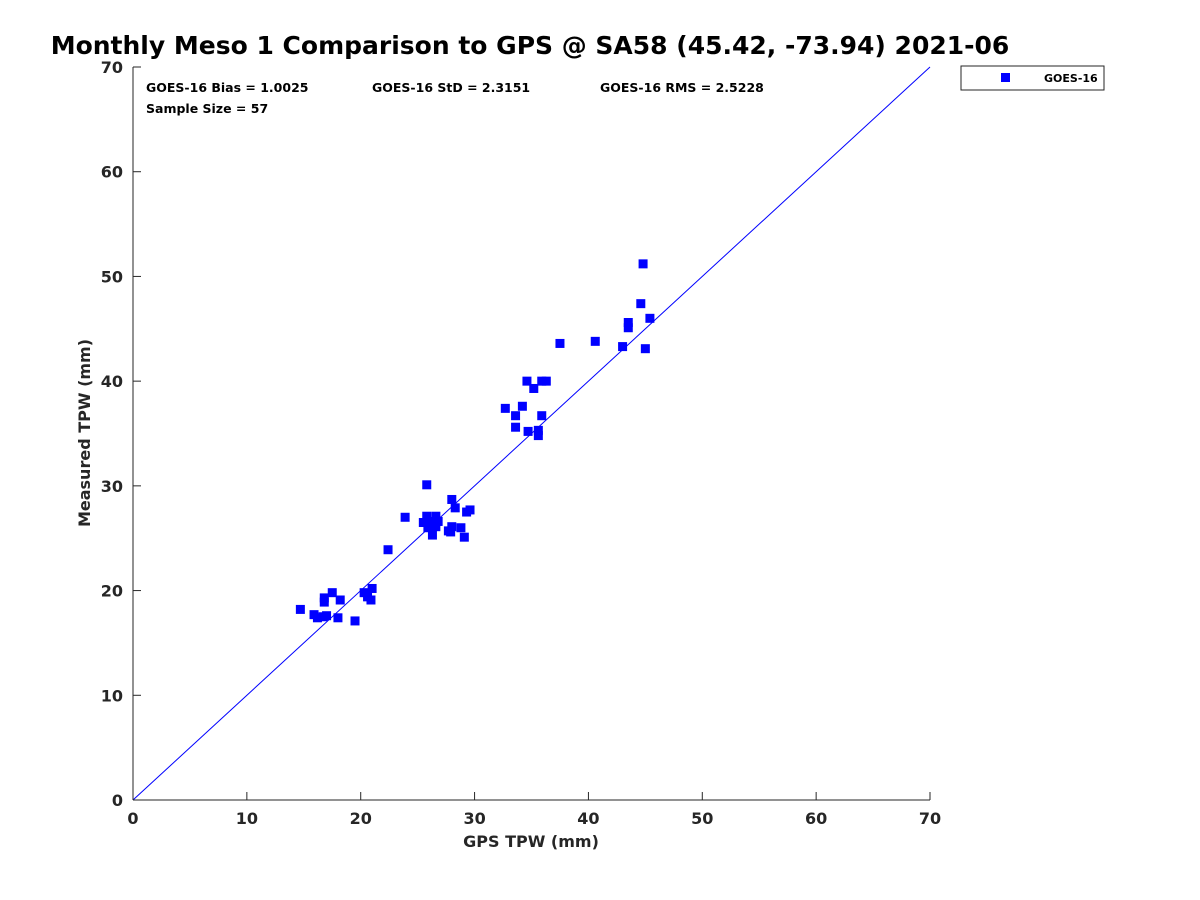 The height and width of the screenshot is (900, 1200). I want to click on y-tick-label: 10, so click(112, 695).